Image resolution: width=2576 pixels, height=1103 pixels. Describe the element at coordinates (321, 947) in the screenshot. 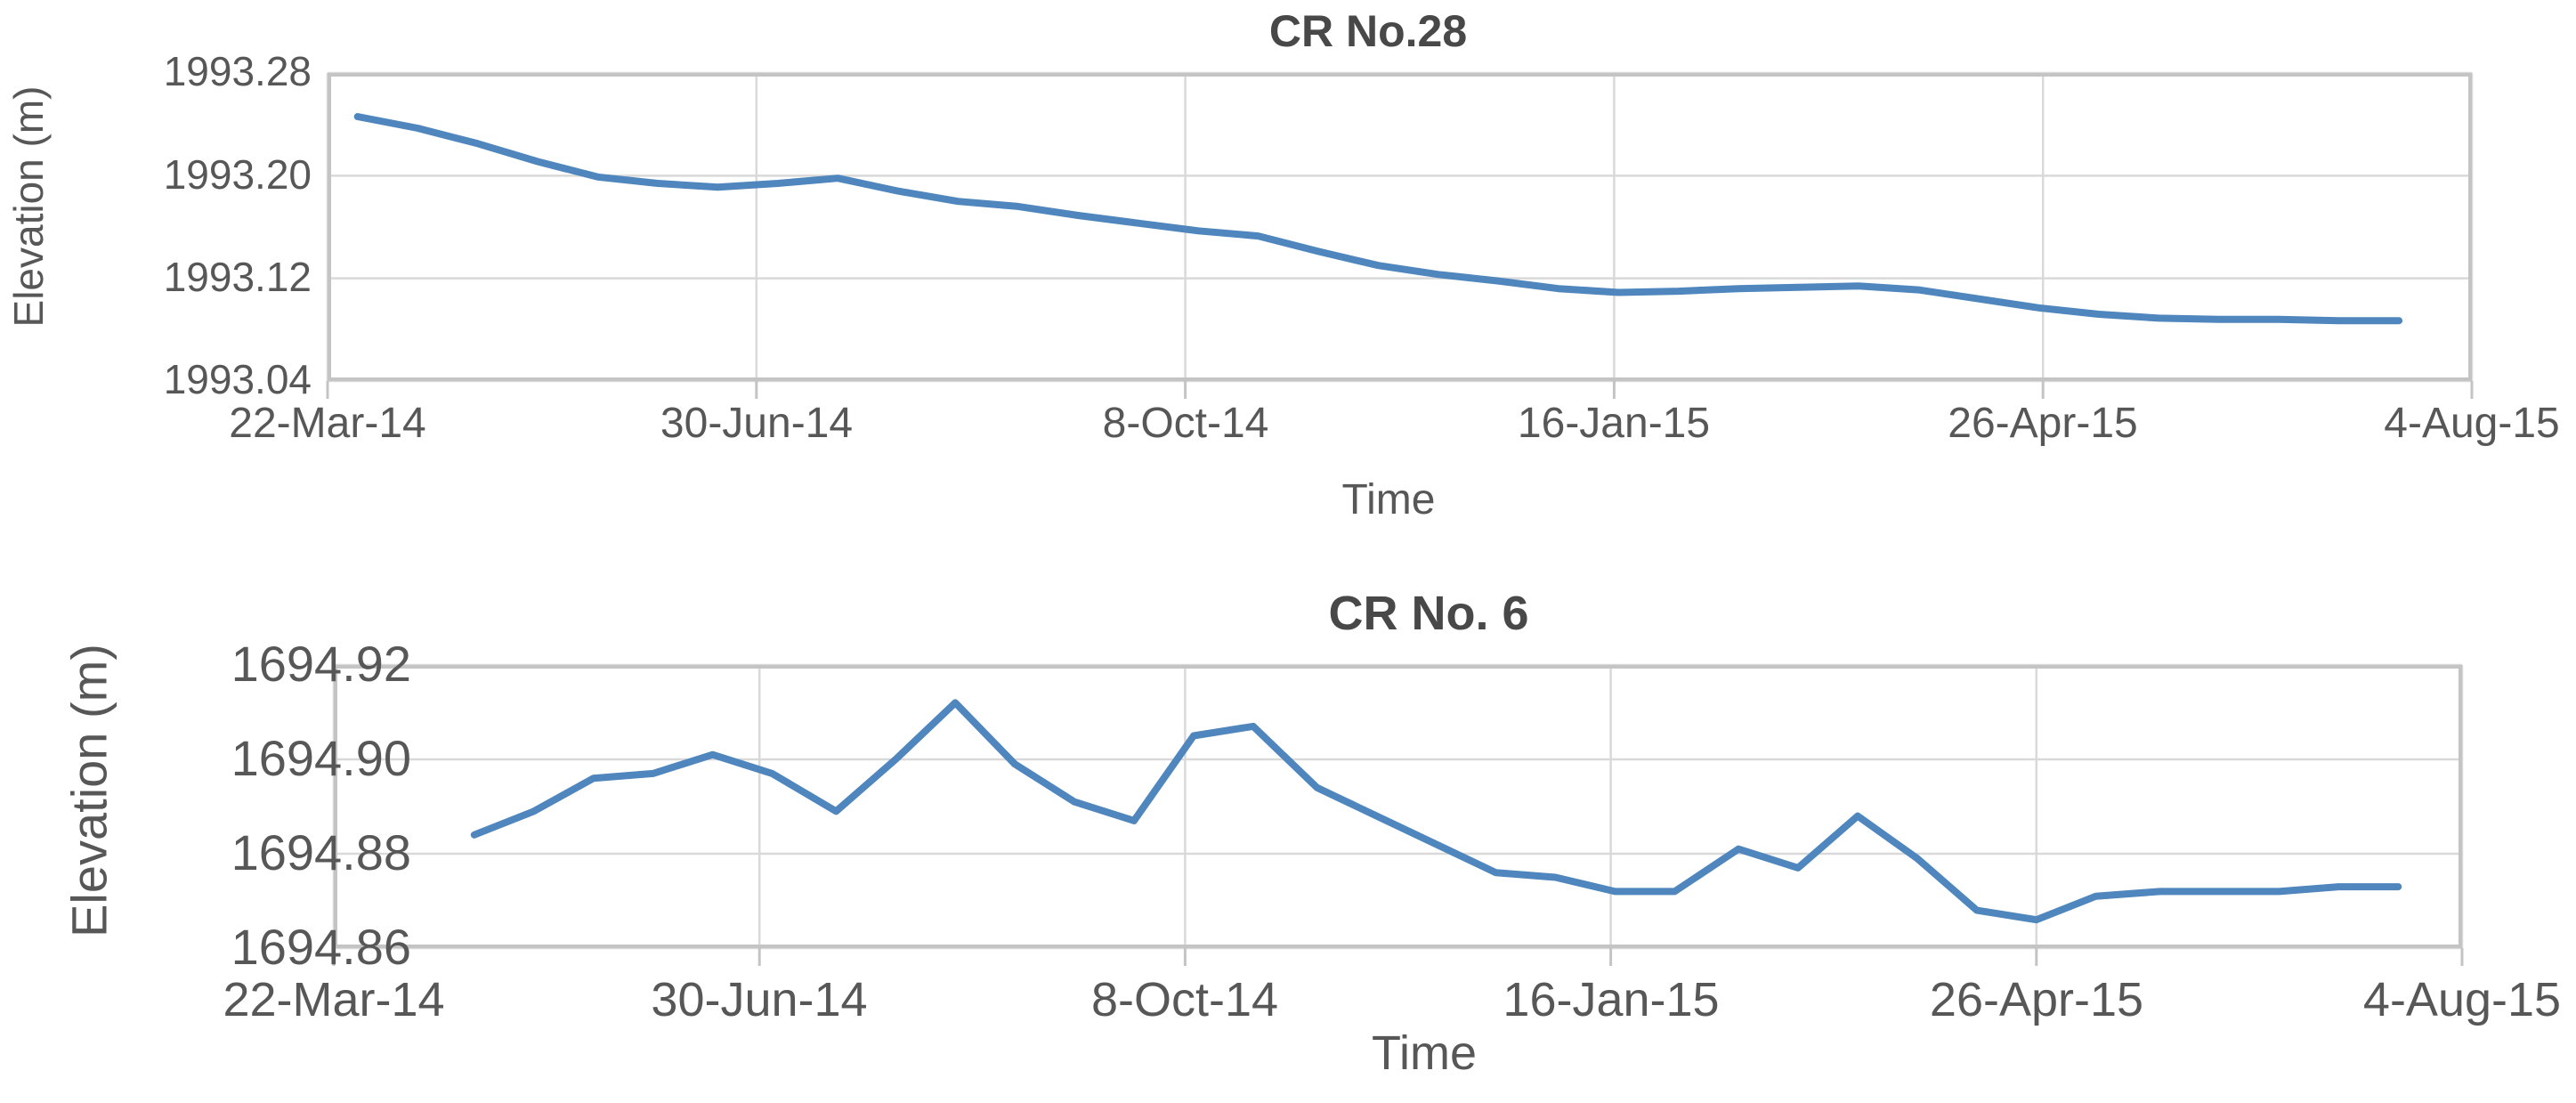

I see `y-tick-label: 1694.86` at that location.